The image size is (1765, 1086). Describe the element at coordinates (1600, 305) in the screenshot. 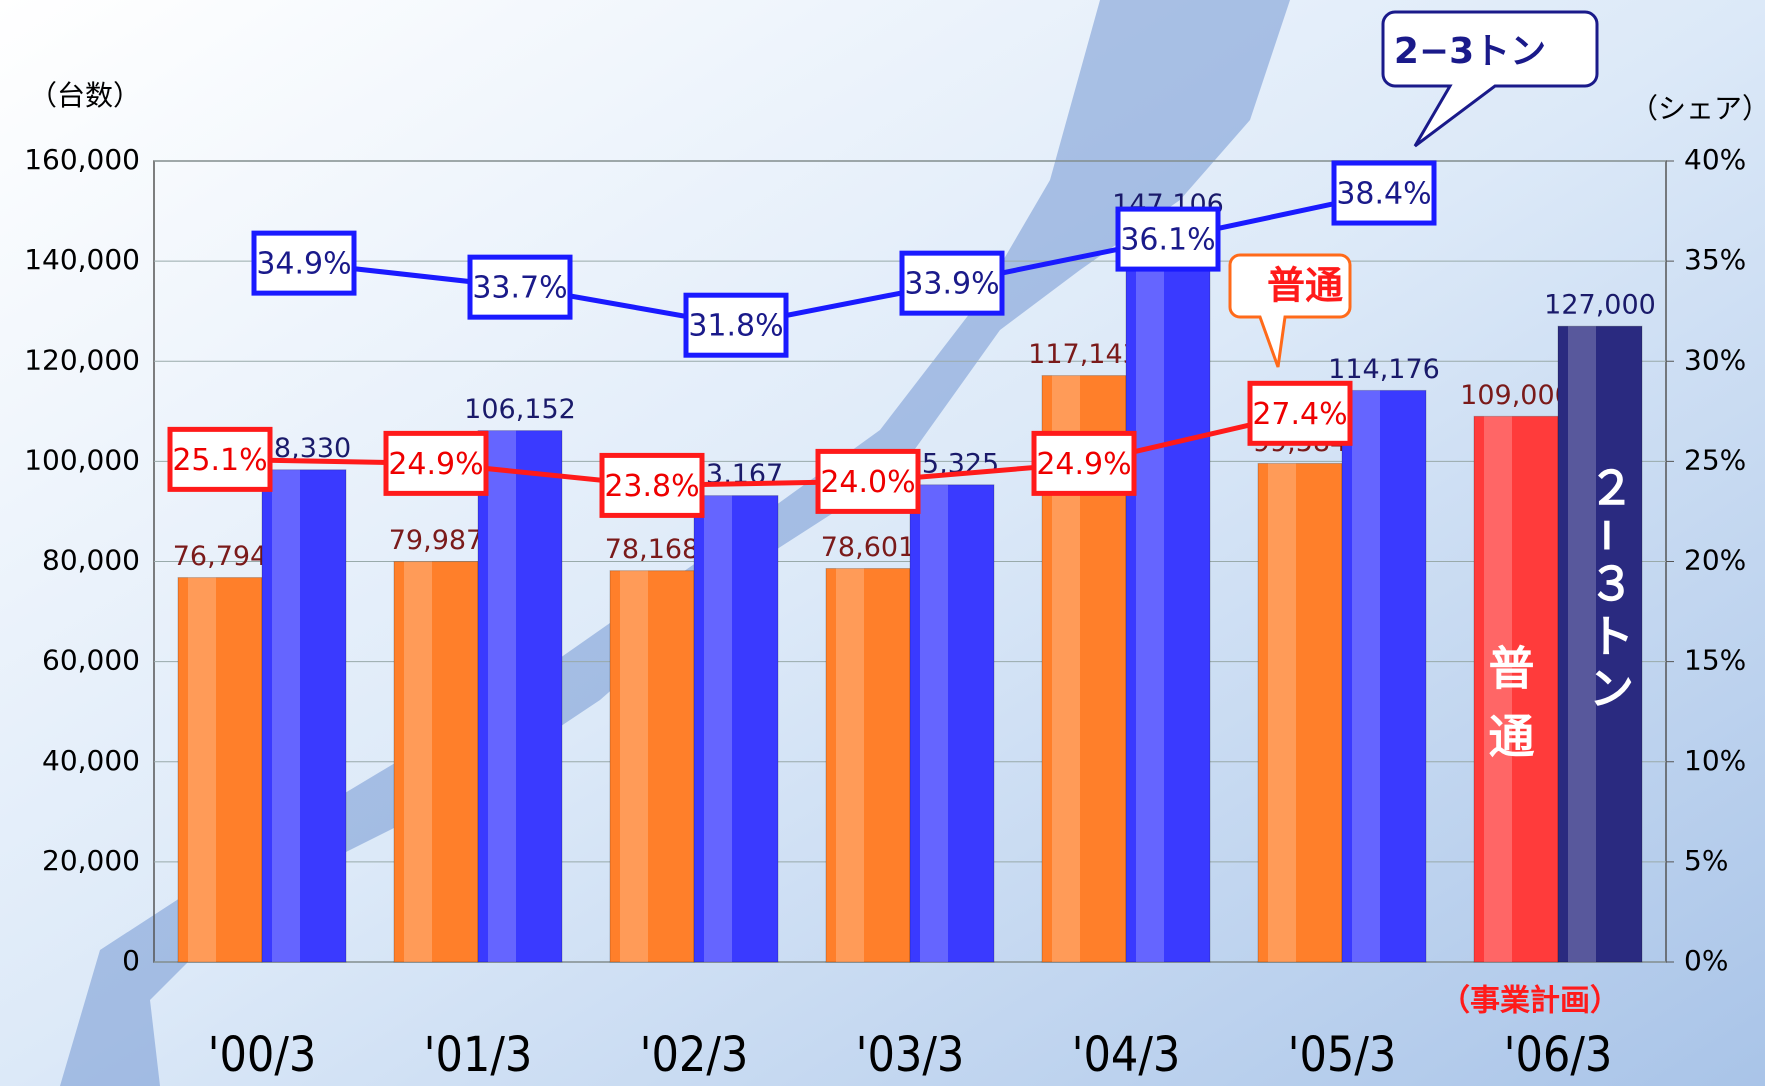

I see `bar-value-label: 127,000` at that location.